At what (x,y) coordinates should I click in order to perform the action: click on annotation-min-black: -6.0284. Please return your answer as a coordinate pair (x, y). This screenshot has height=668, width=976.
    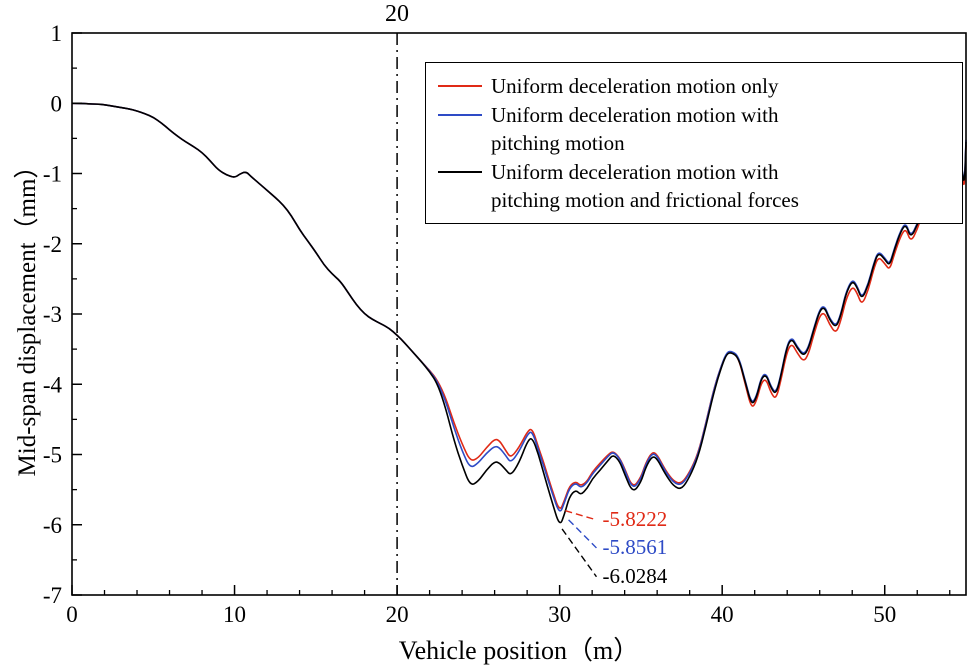
    Looking at the image, I should click on (635, 575).